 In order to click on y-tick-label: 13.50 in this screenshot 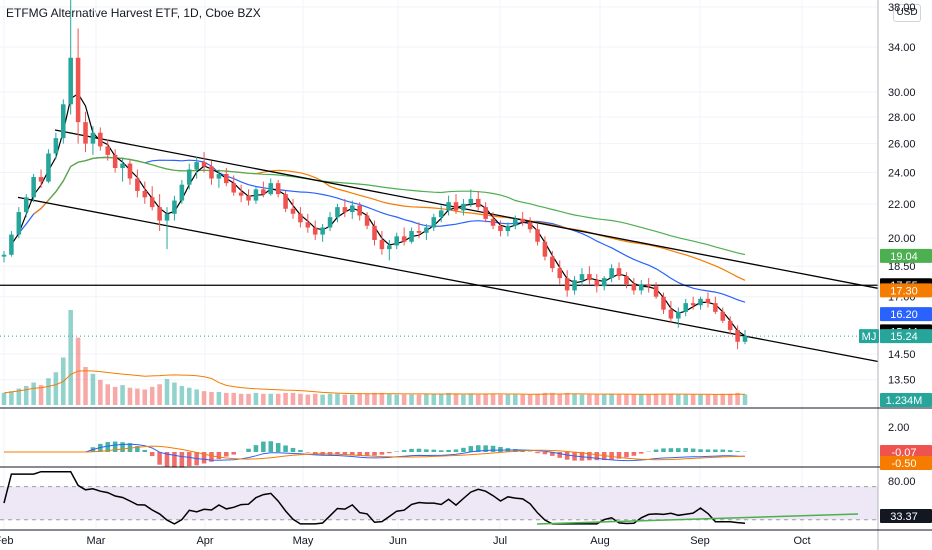, I will do `click(902, 381)`.